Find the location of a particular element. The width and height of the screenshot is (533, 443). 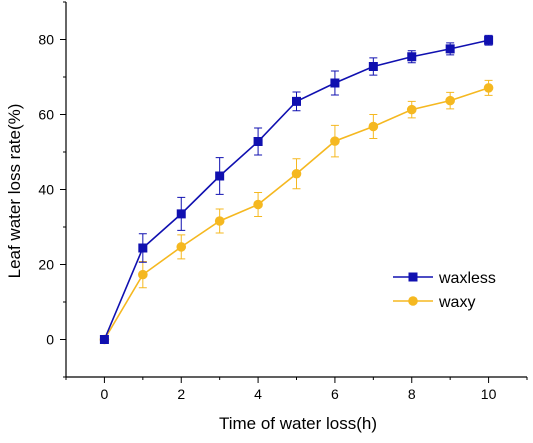

x-tick-label: 2 is located at coordinates (181, 394).